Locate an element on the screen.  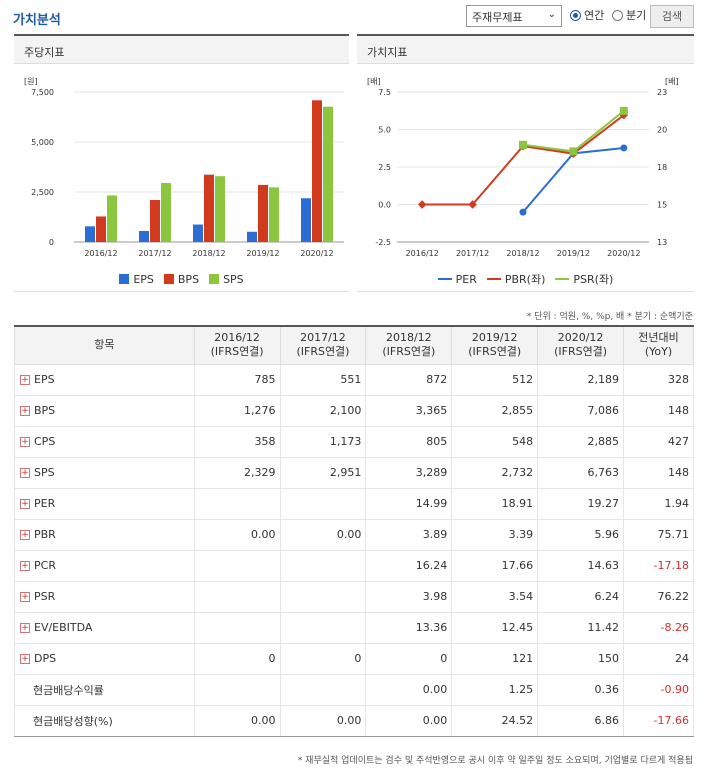
row-label-cell: + SPS is located at coordinates (104, 472).